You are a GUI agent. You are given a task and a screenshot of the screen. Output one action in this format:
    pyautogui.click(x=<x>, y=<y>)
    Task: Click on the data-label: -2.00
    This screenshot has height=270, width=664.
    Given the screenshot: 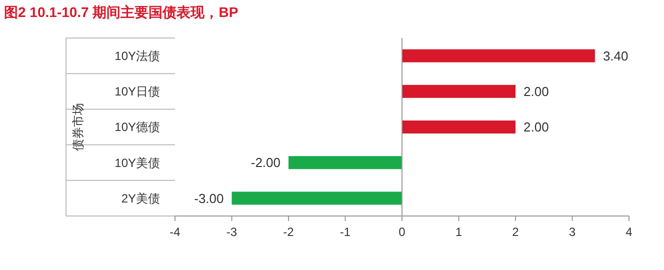 What is the action you would take?
    pyautogui.click(x=265, y=162)
    